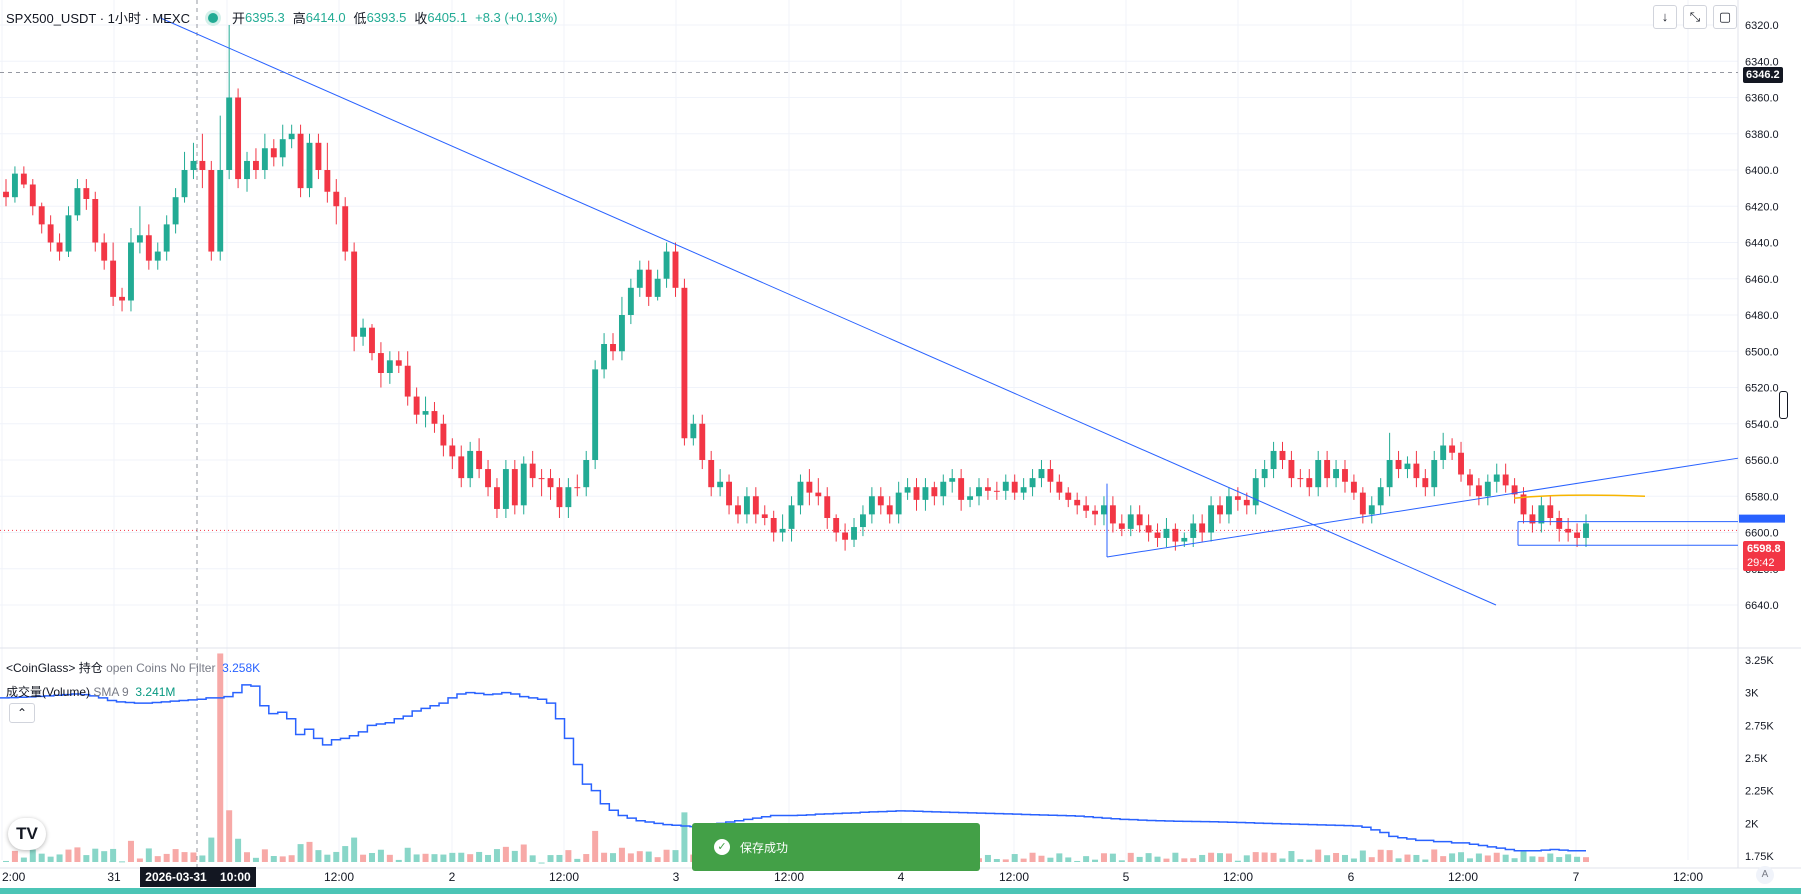 Image resolution: width=1801 pixels, height=894 pixels. I want to click on price-axis-label: 6640.0, so click(1762, 606).